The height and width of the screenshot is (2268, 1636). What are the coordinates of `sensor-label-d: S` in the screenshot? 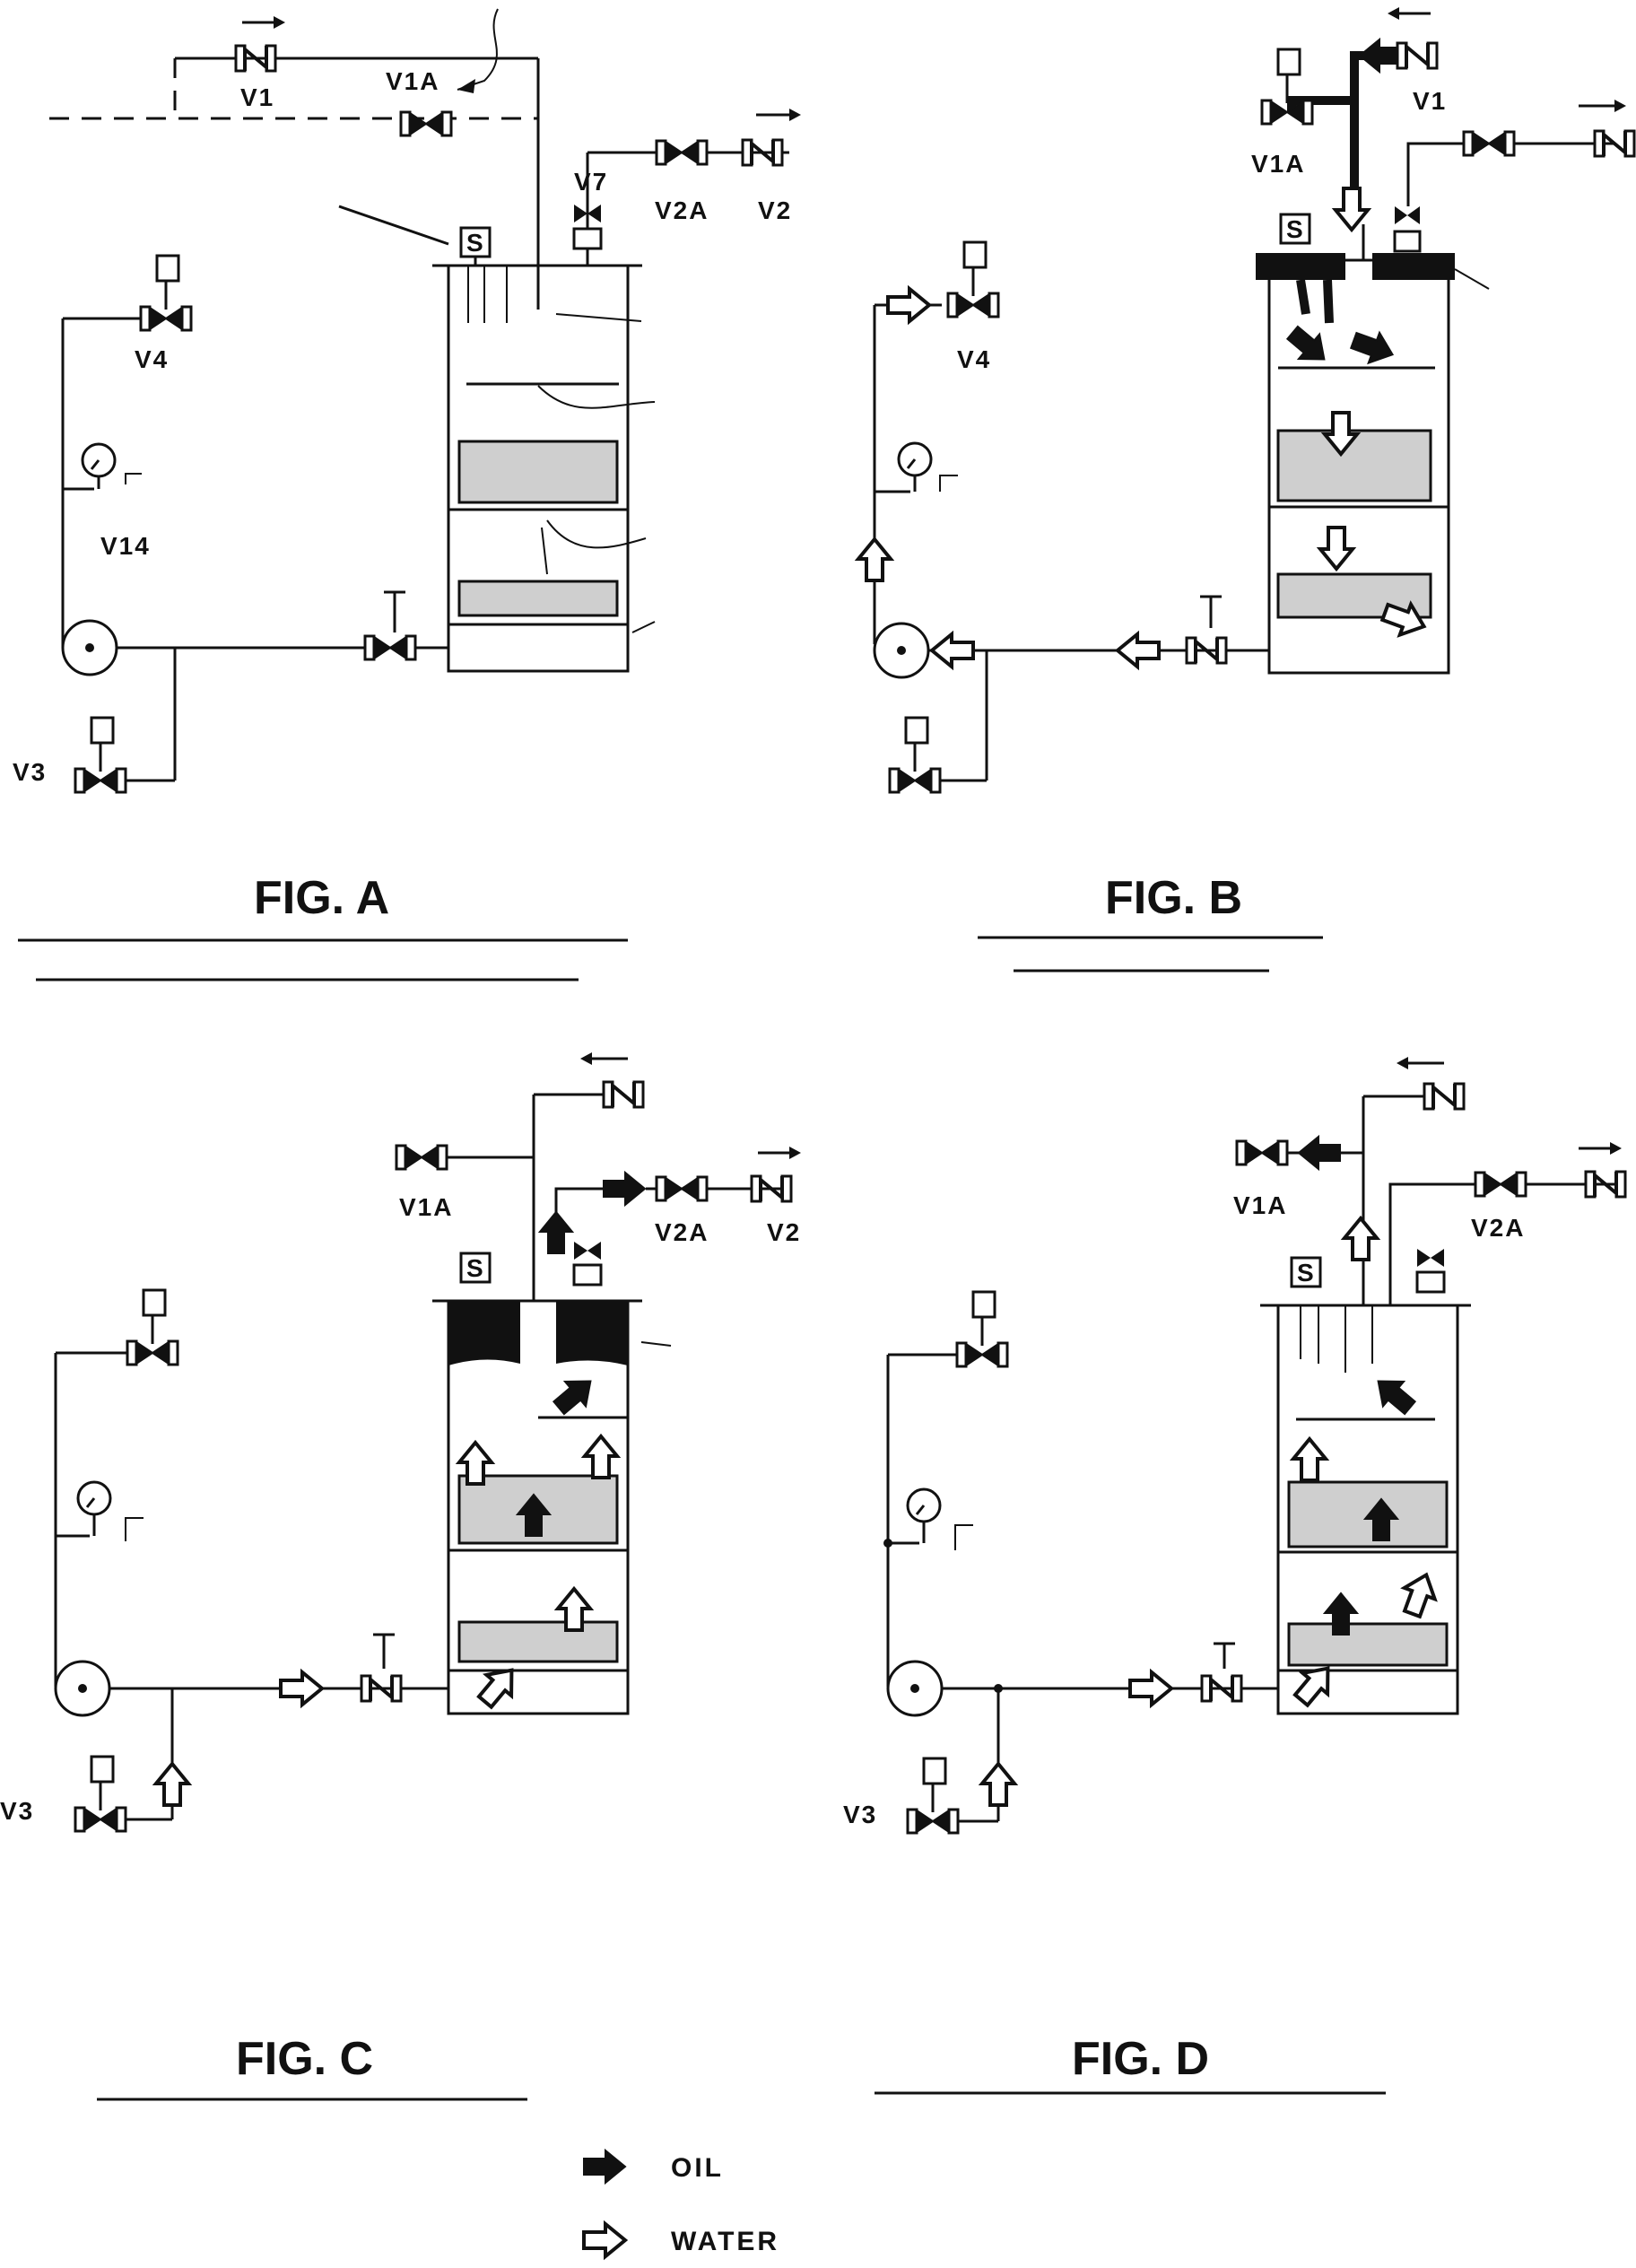 It's located at (1306, 1273).